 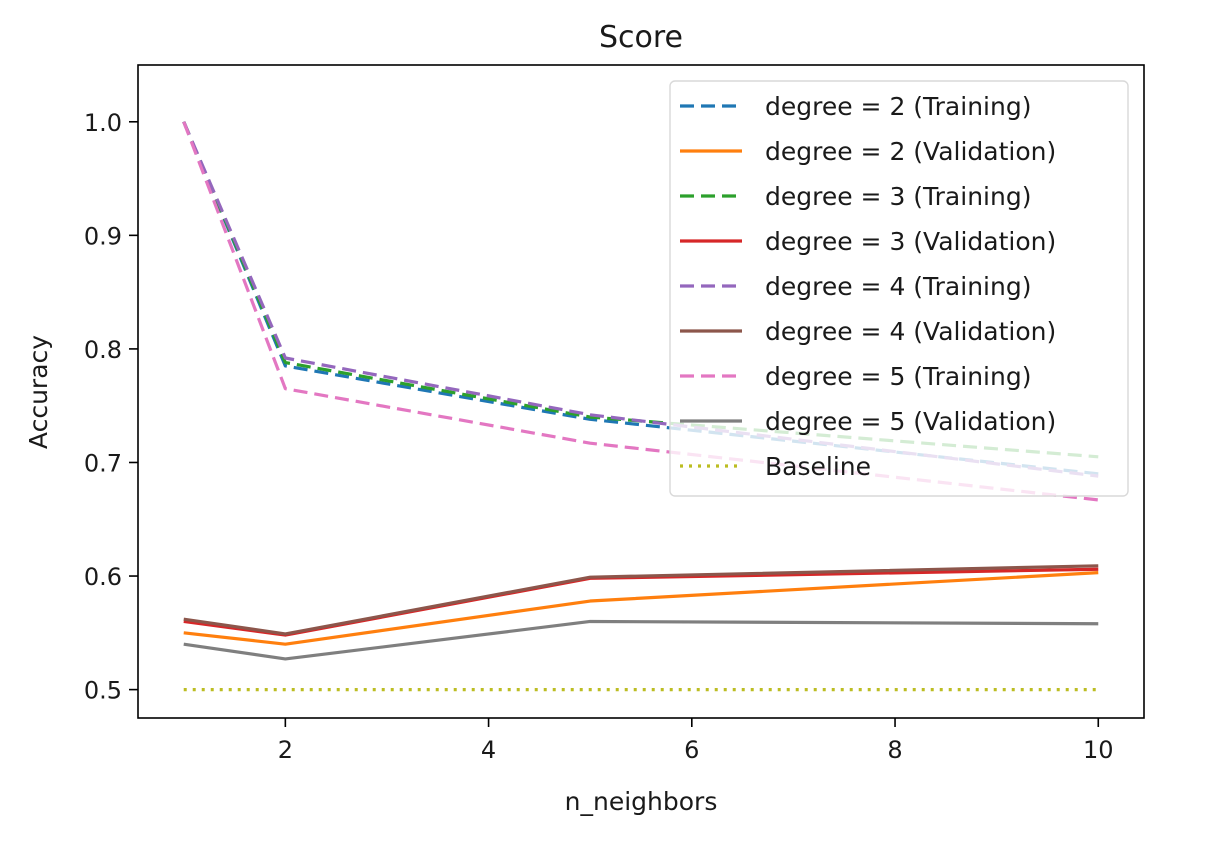 What do you see at coordinates (910, 241) in the screenshot?
I see `legend-label-degree-3-validation: degree = 3 (Validation)` at bounding box center [910, 241].